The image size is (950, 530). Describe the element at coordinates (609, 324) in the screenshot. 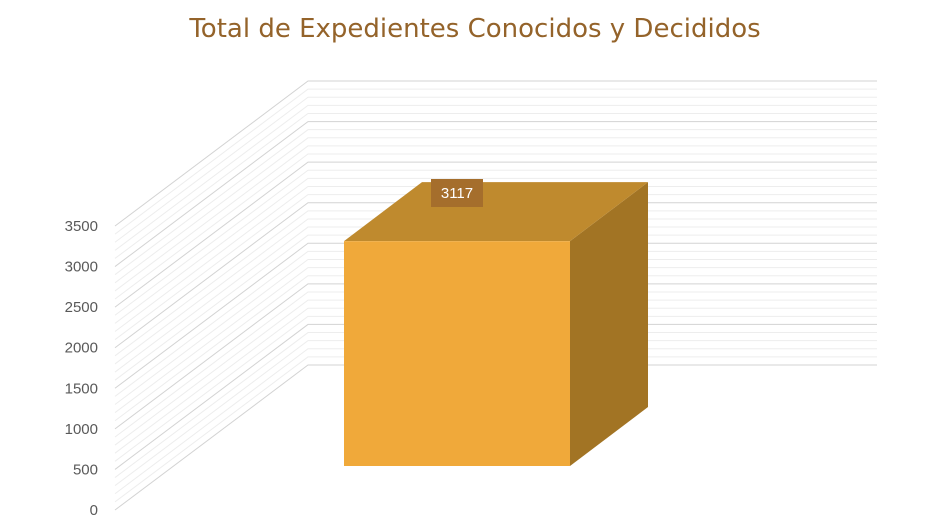

I see `bar-side-face` at that location.